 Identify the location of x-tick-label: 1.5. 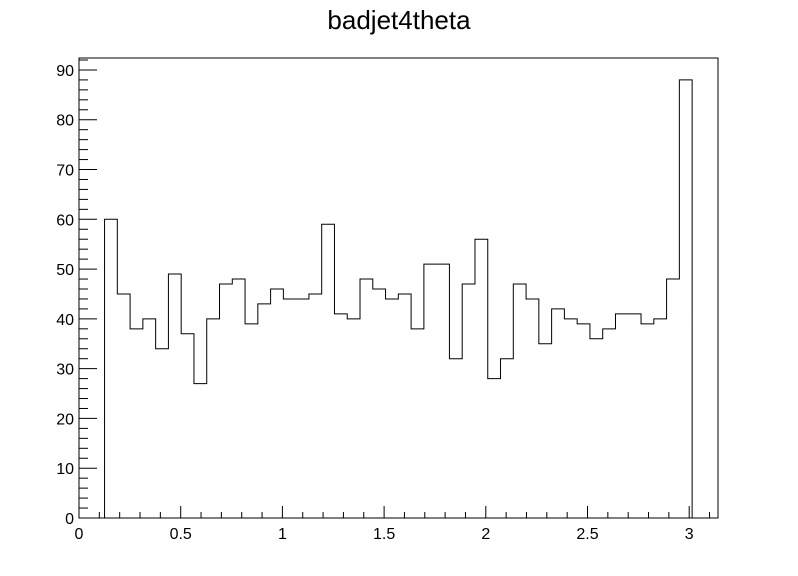
(384, 534).